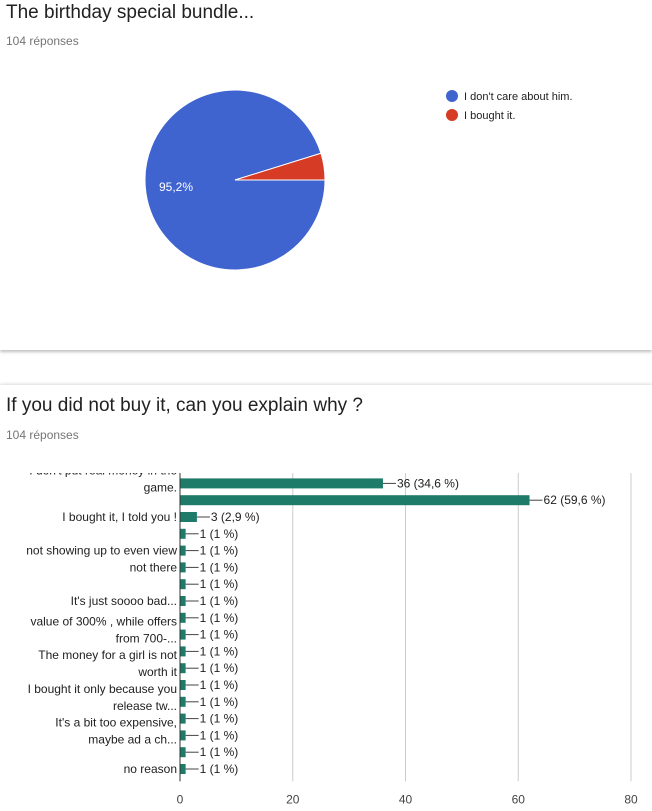 The image size is (652, 811). Describe the element at coordinates (489, 116) in the screenshot. I see `legend-label: I bought it.` at that location.